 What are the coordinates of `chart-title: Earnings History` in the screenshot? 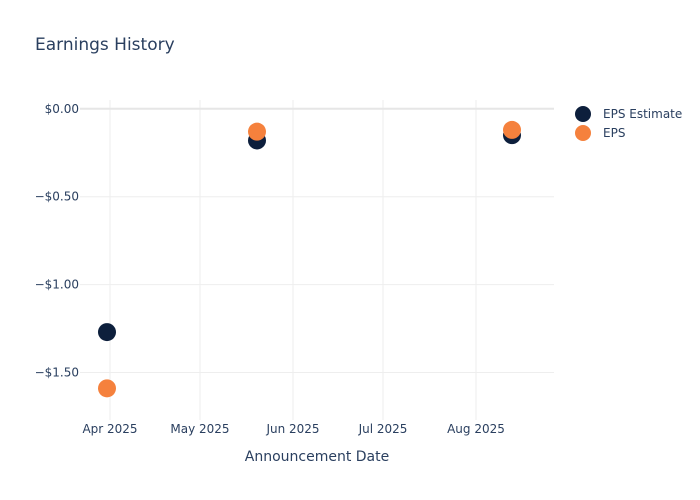 It's located at (105, 45).